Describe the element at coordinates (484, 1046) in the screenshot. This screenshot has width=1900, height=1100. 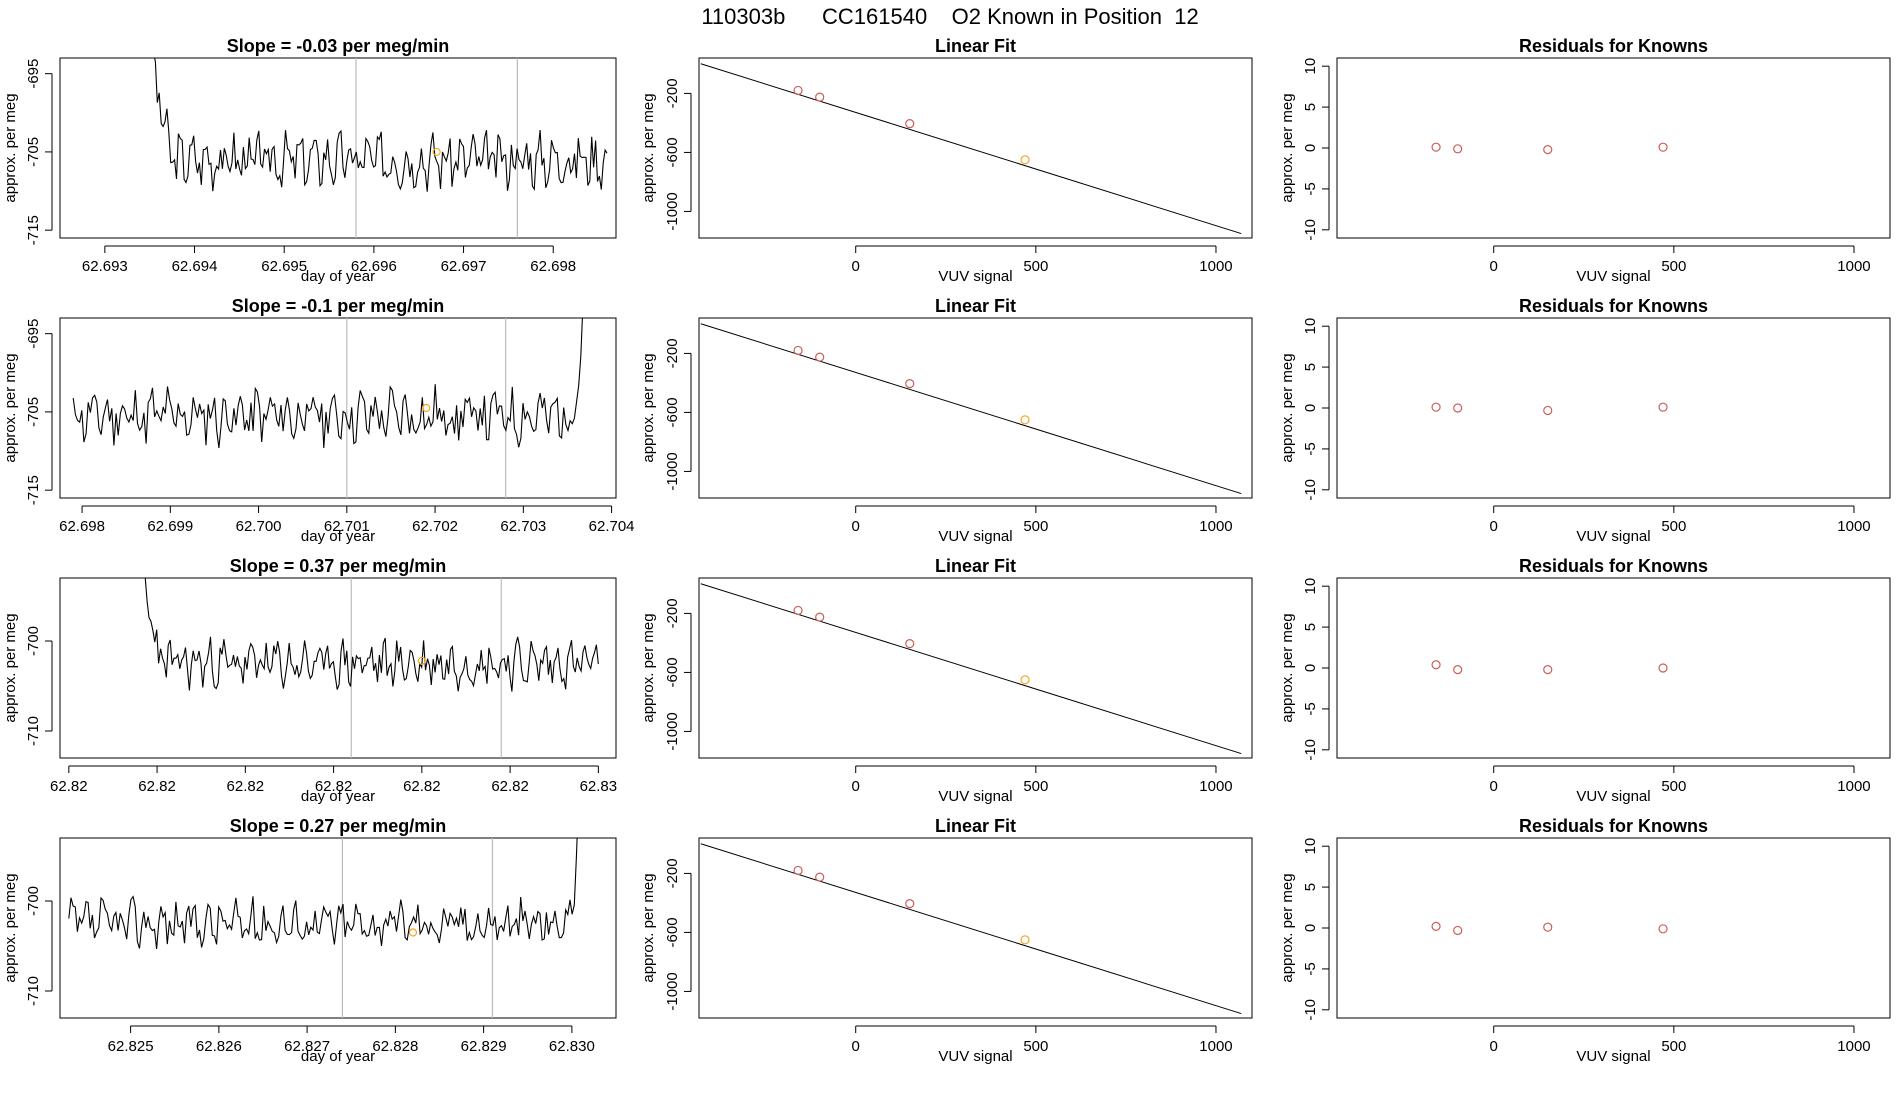
I see `x-tick-label: 62.829` at that location.